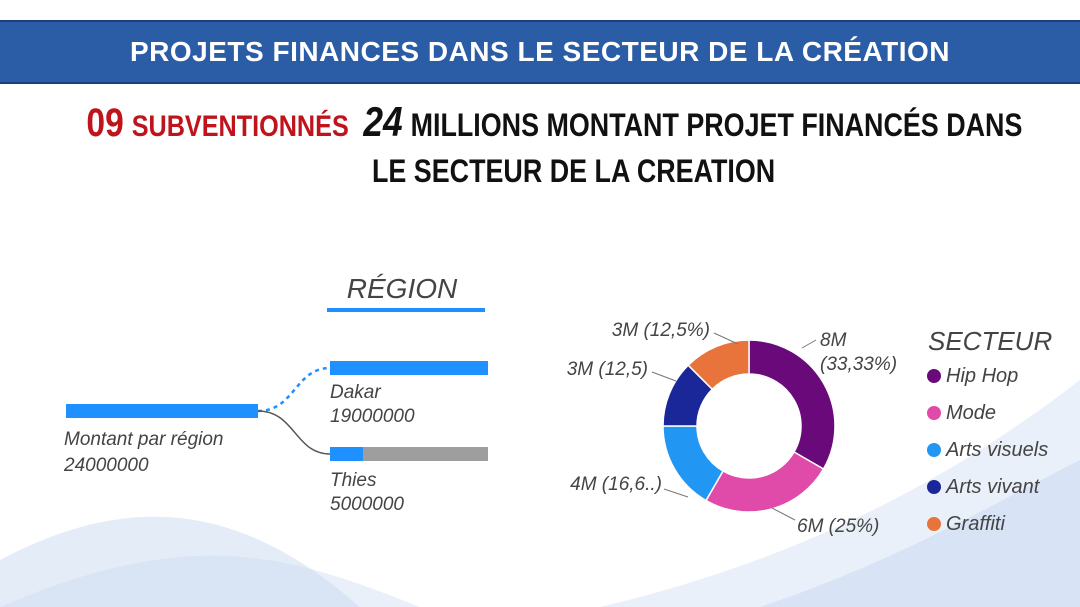 This screenshot has width=1080, height=607. I want to click on bar-dakar-value: 19000000, so click(372, 416).